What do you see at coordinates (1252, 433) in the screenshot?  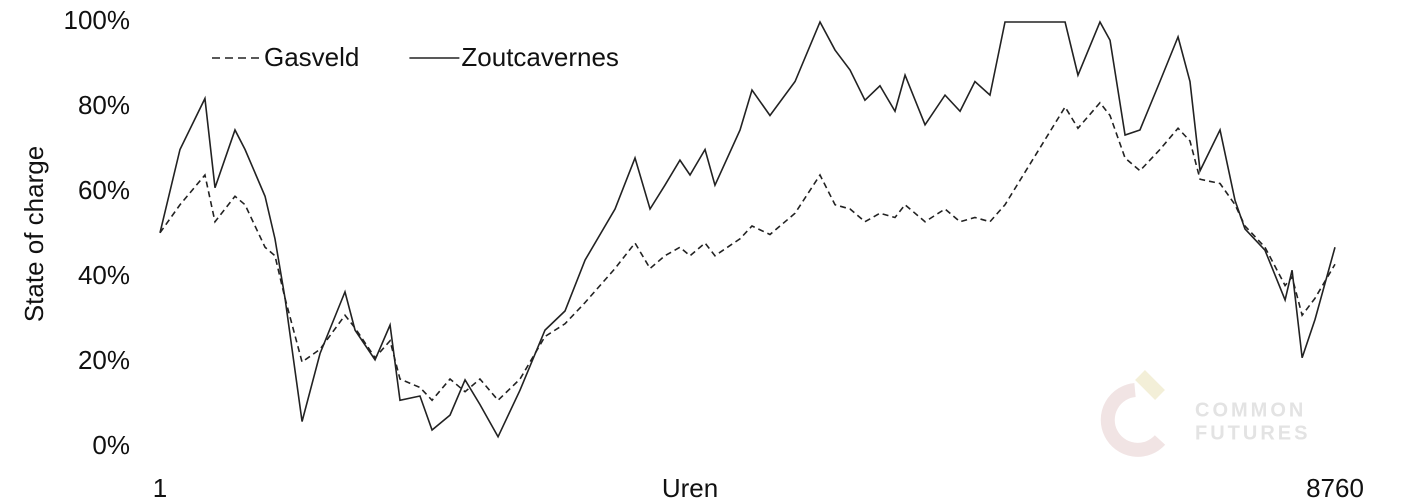 I see `watermark-text: FUTURES` at bounding box center [1252, 433].